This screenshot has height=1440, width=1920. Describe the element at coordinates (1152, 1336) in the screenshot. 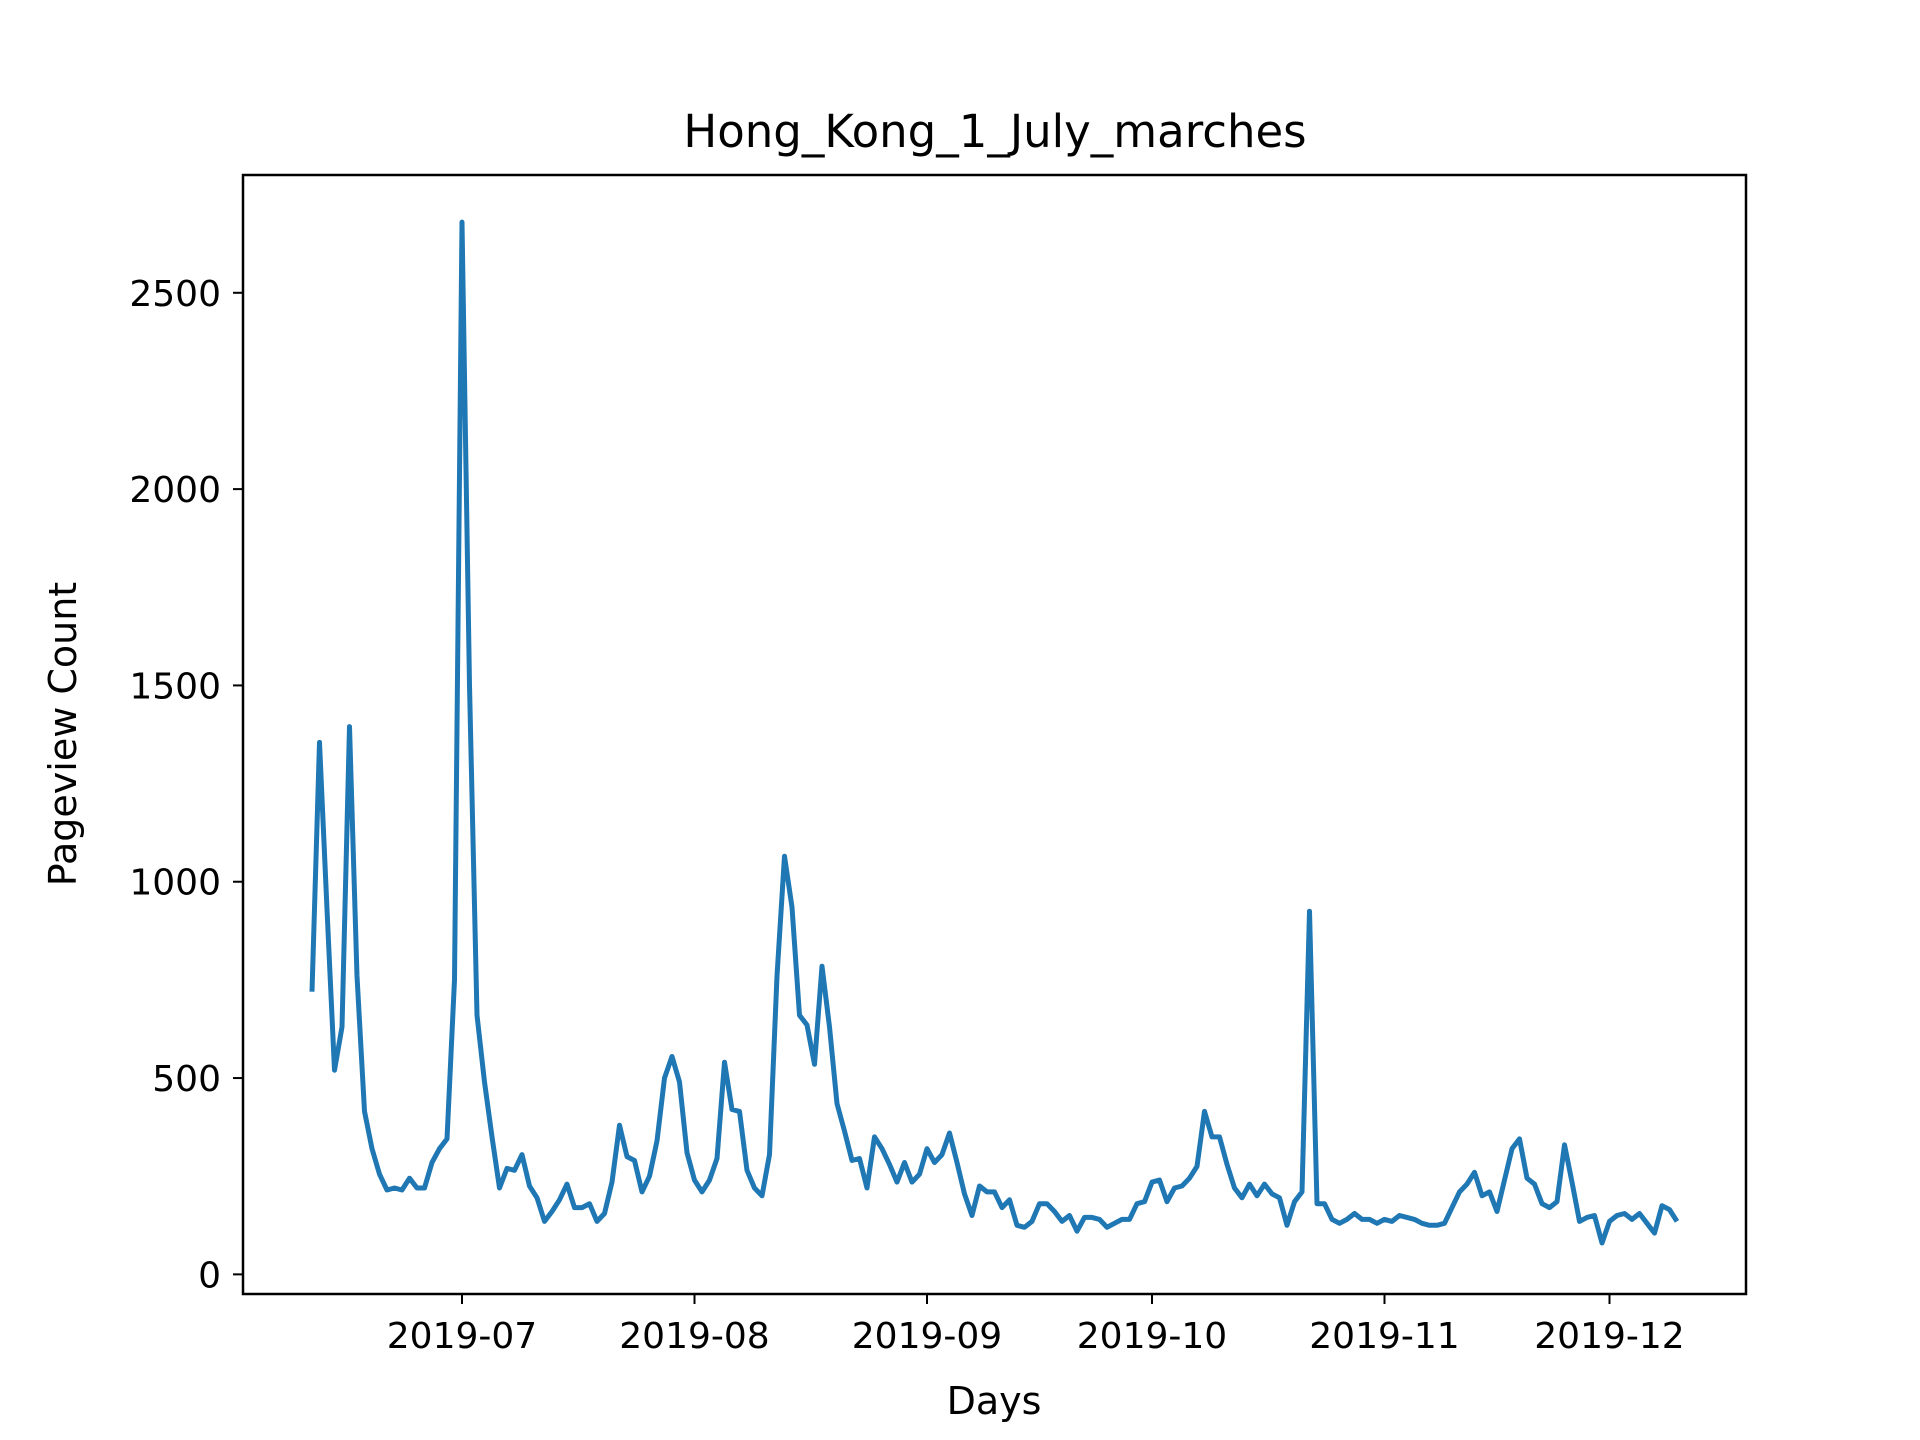

I see `x-tick-label: 2019-10` at that location.